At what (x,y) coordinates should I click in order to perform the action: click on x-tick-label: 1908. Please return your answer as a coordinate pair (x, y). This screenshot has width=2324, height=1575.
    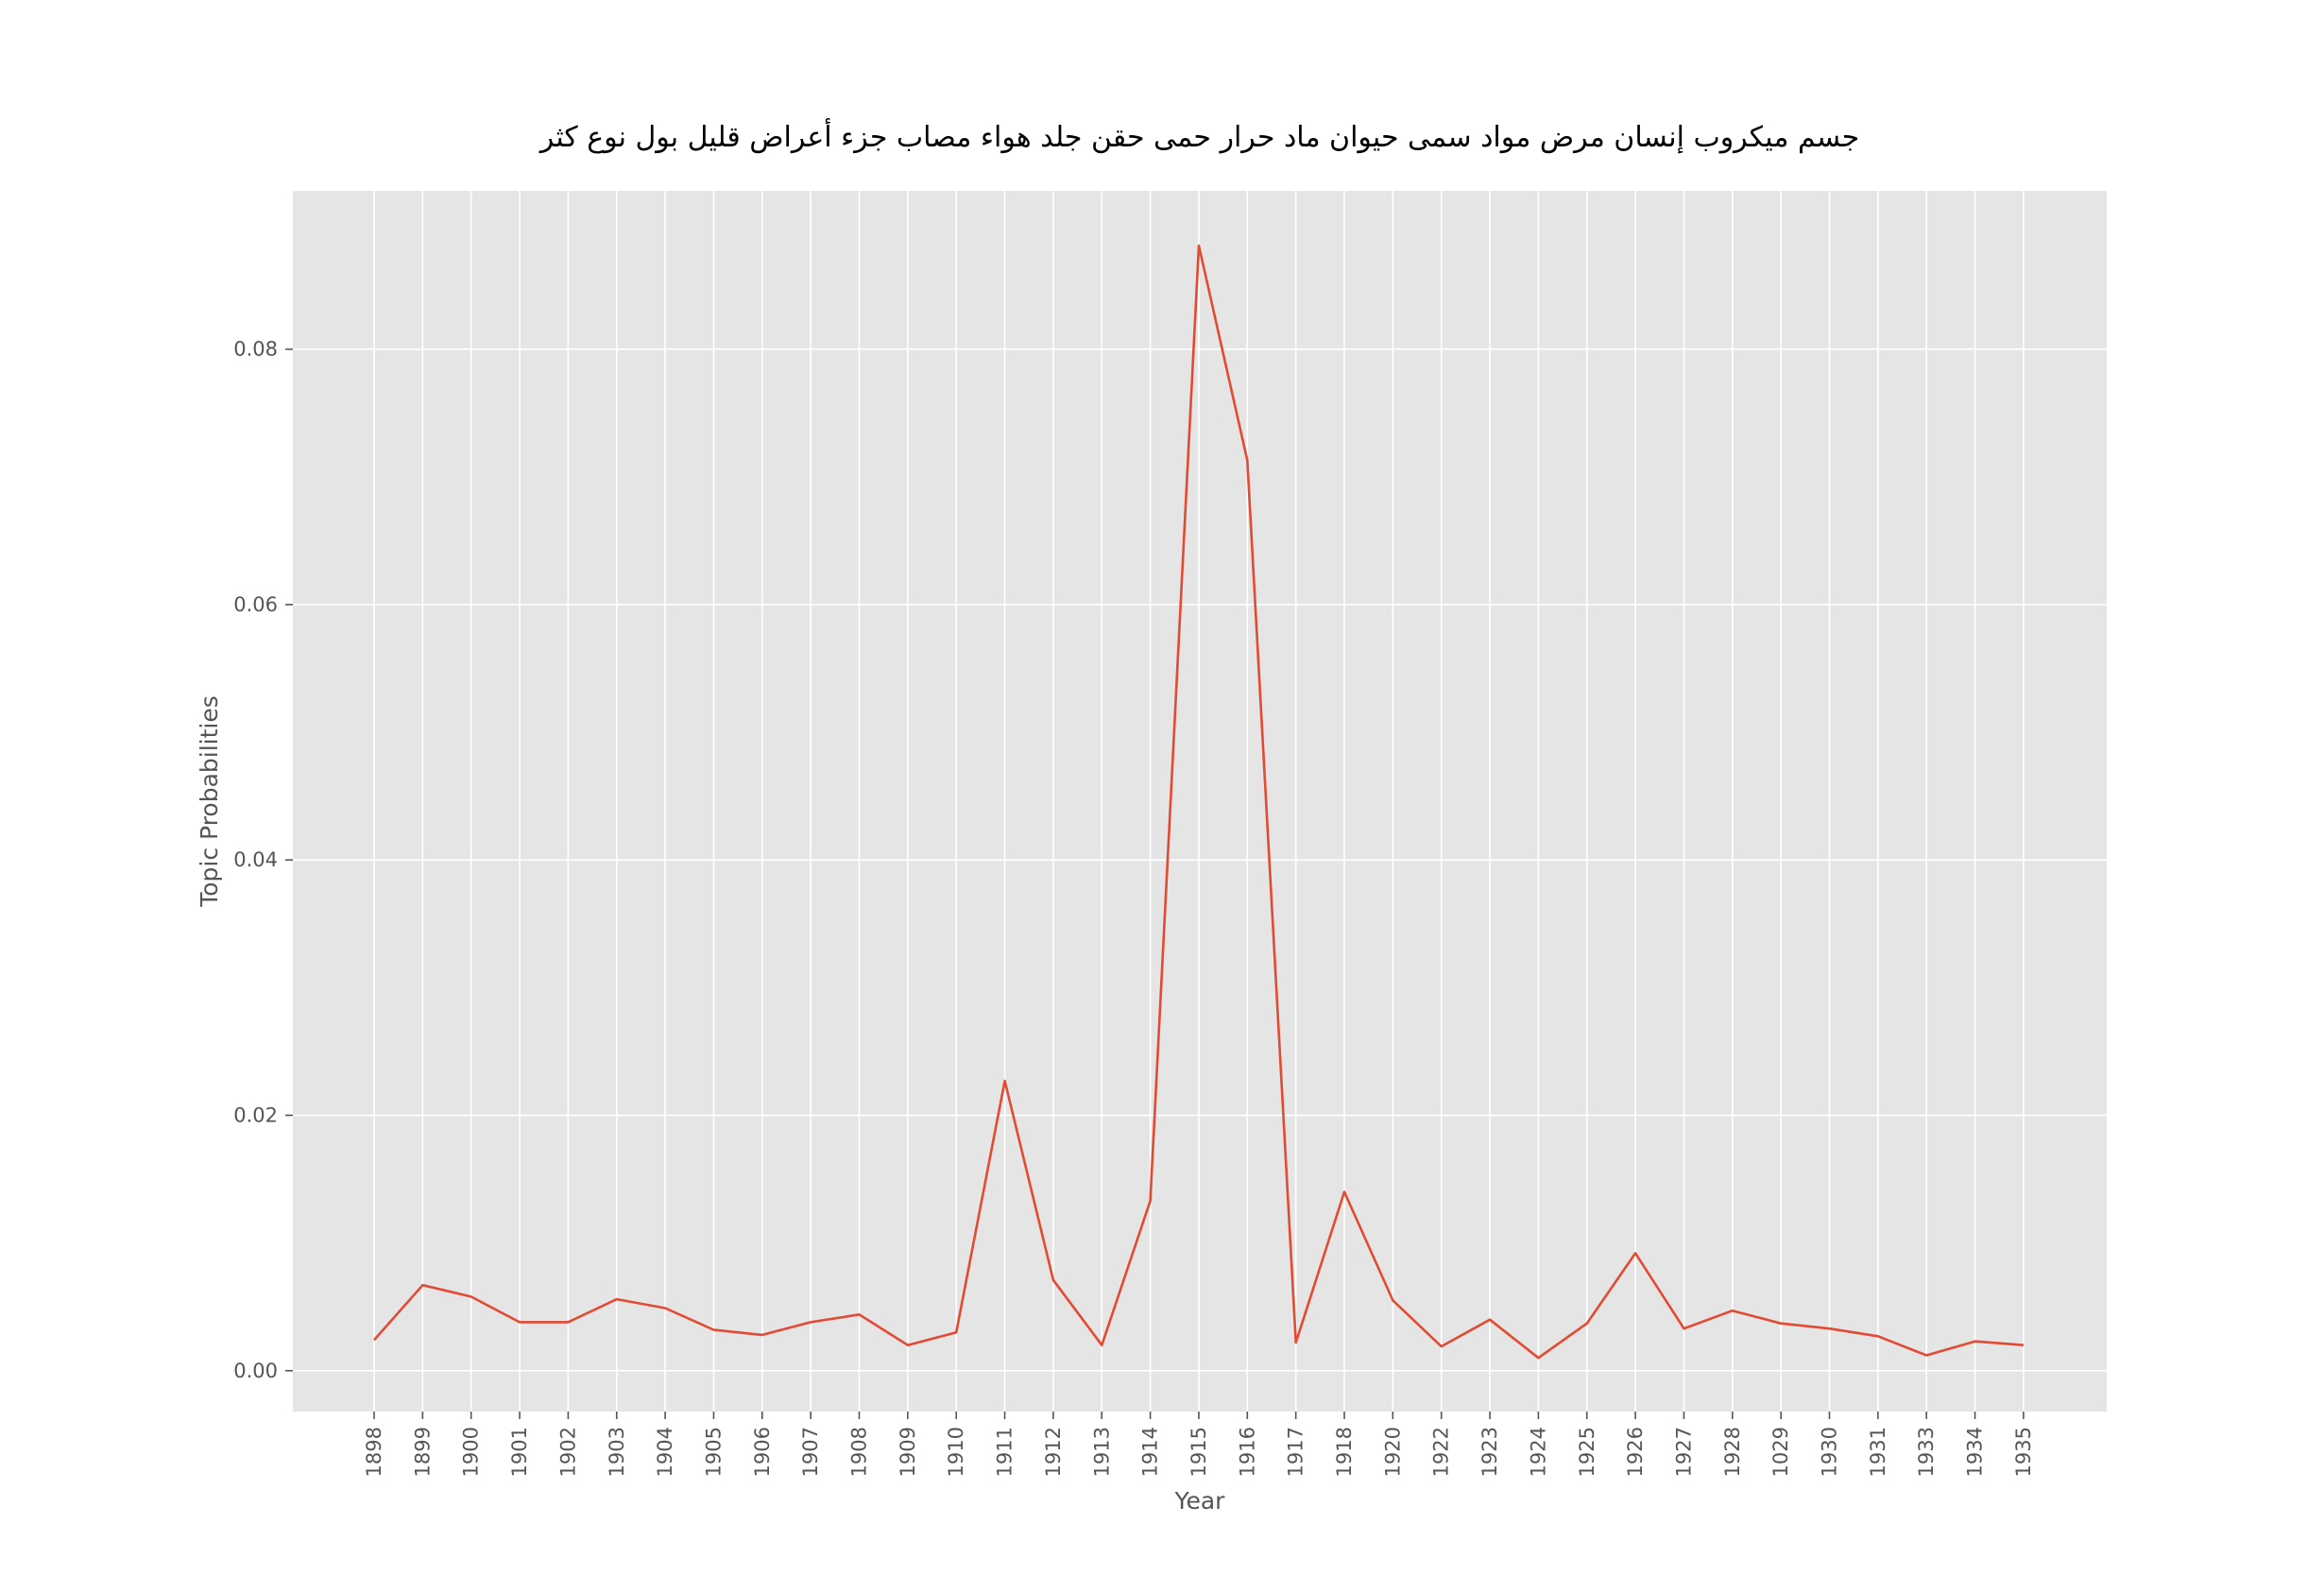
    Looking at the image, I should click on (859, 1452).